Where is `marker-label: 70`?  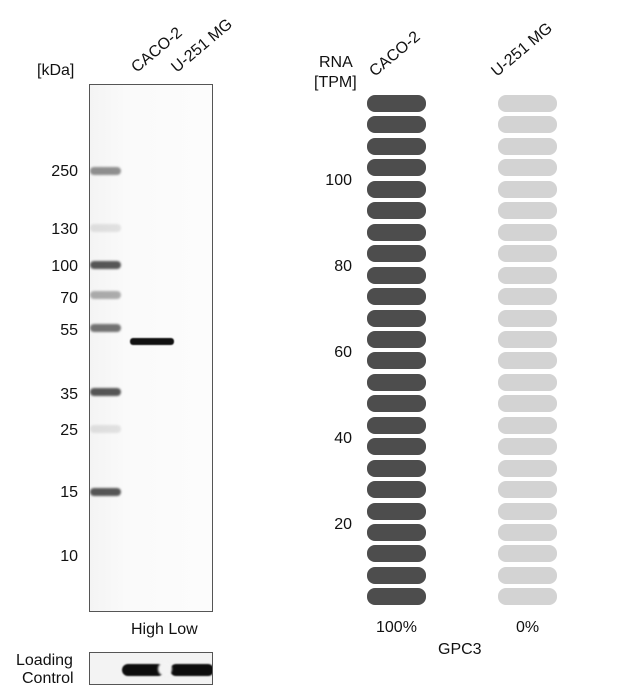
marker-label: 70 is located at coordinates (69, 298).